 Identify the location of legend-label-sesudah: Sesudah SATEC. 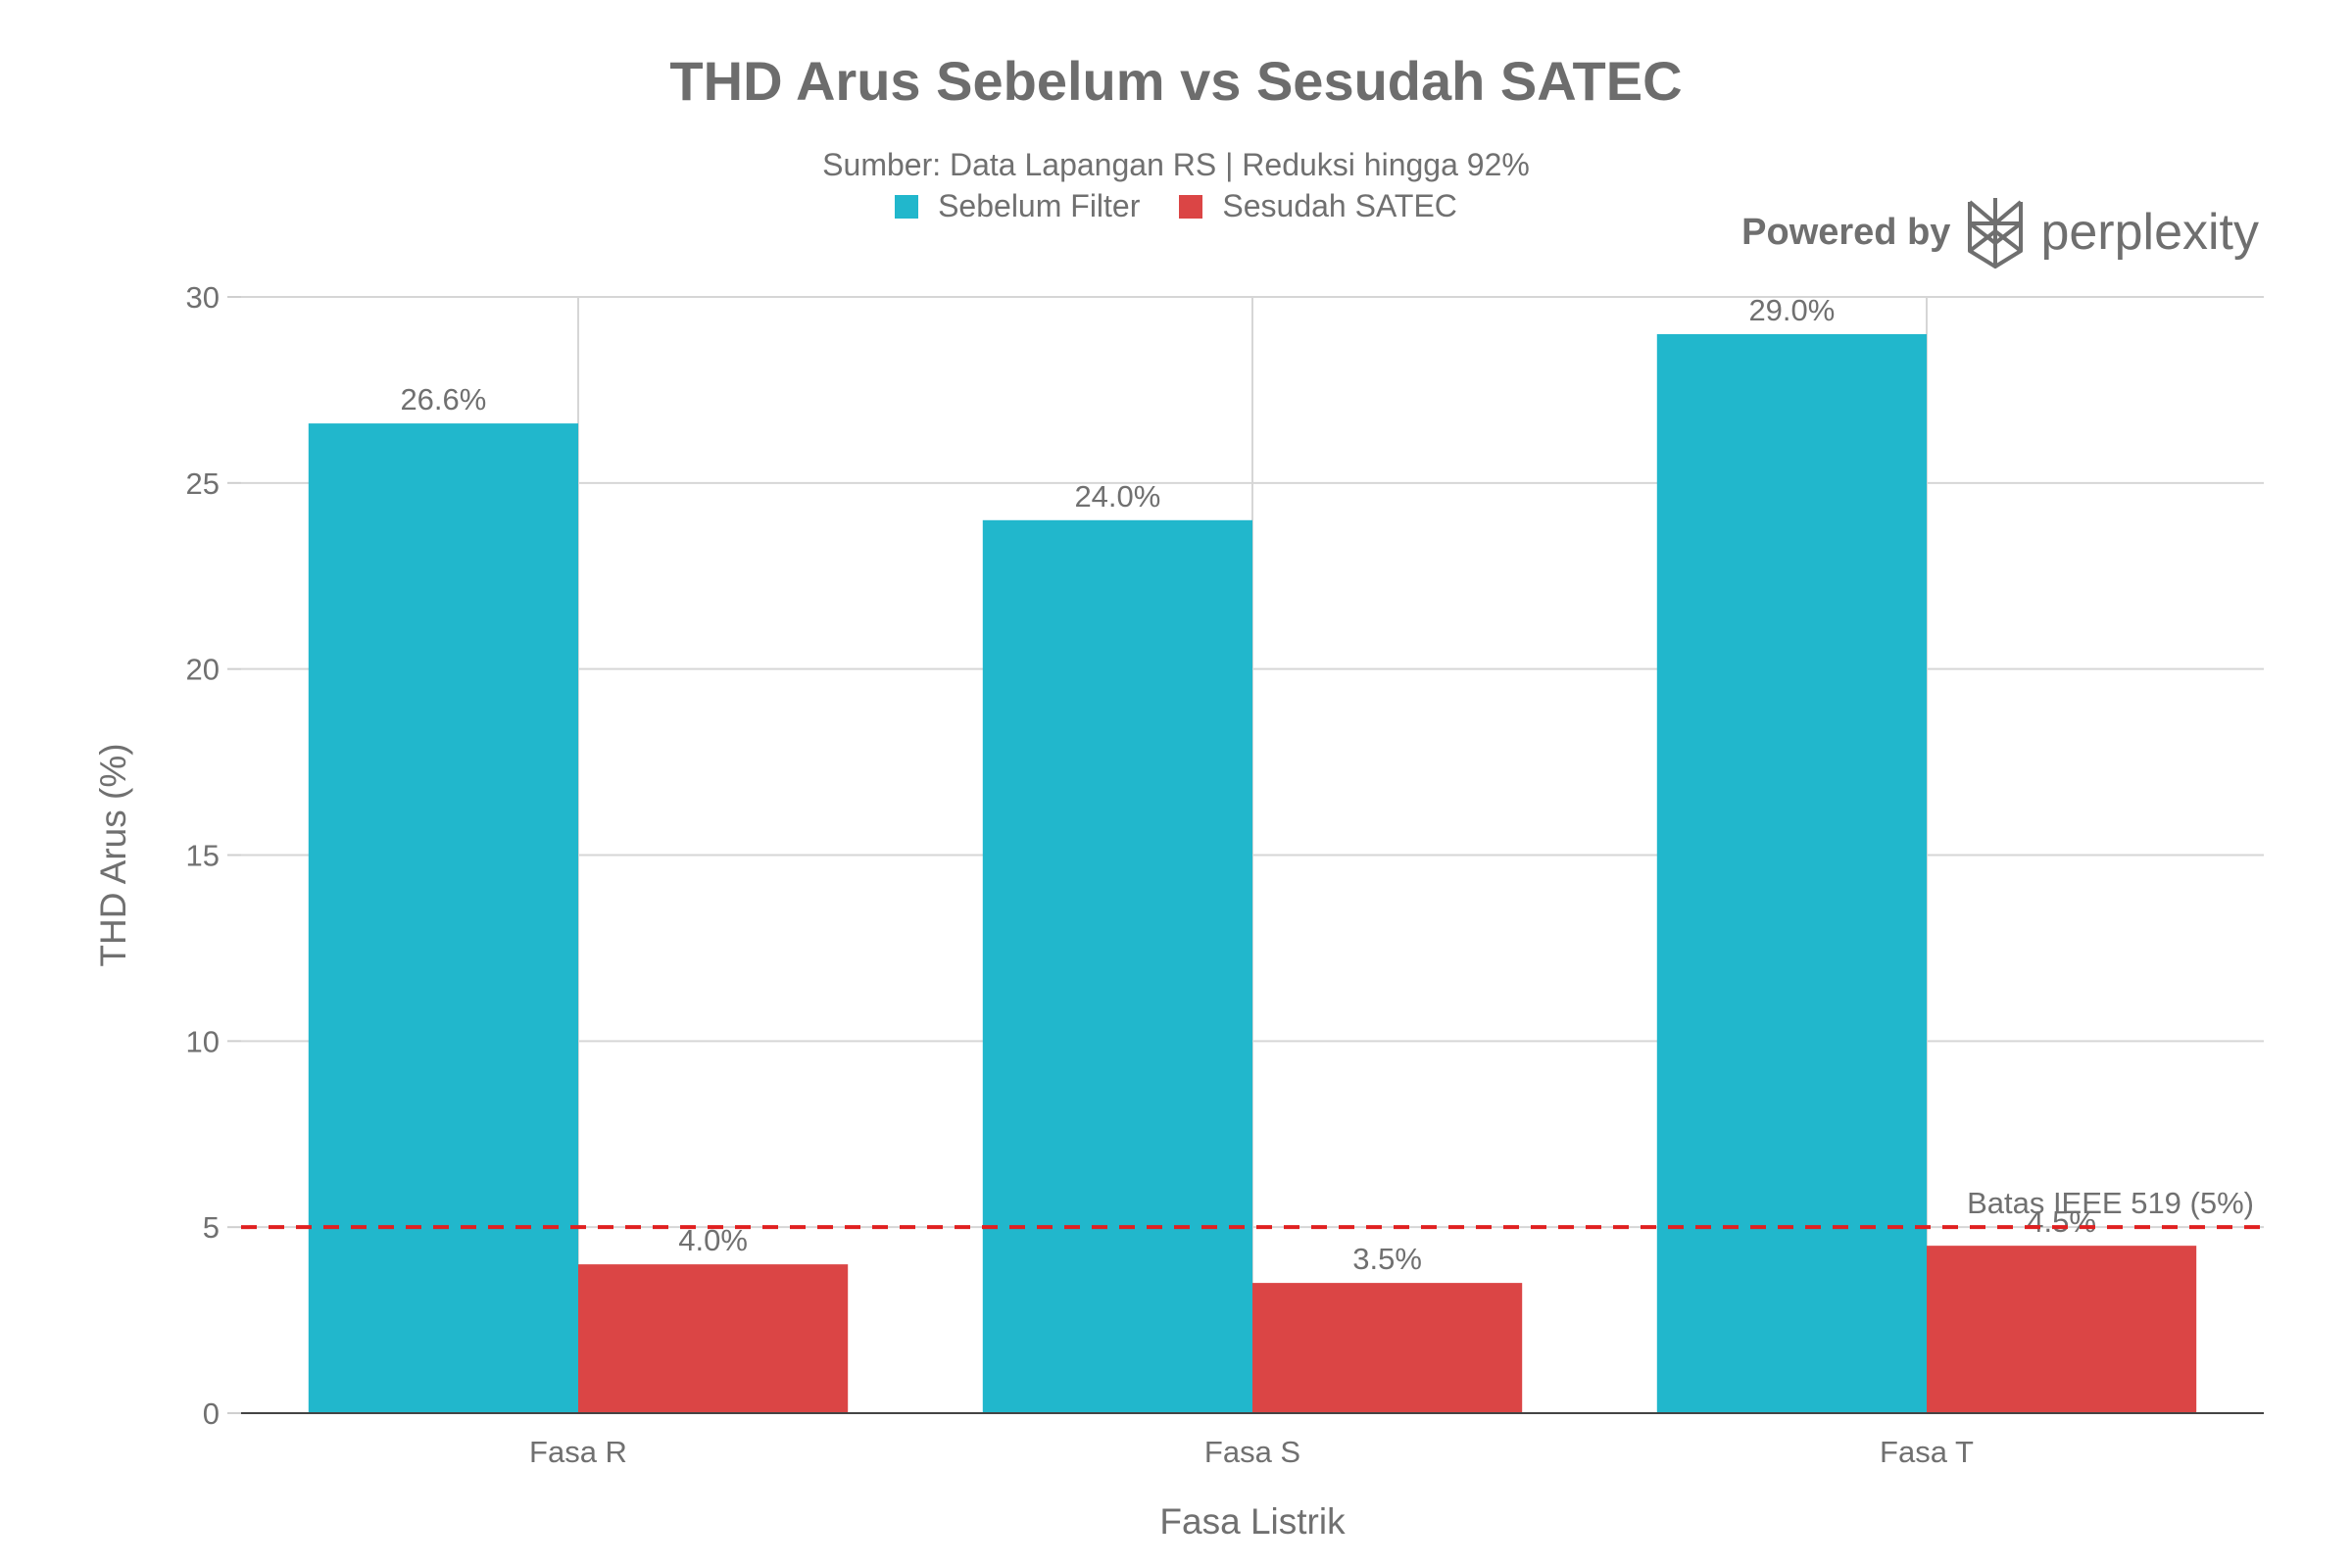
(1339, 205).